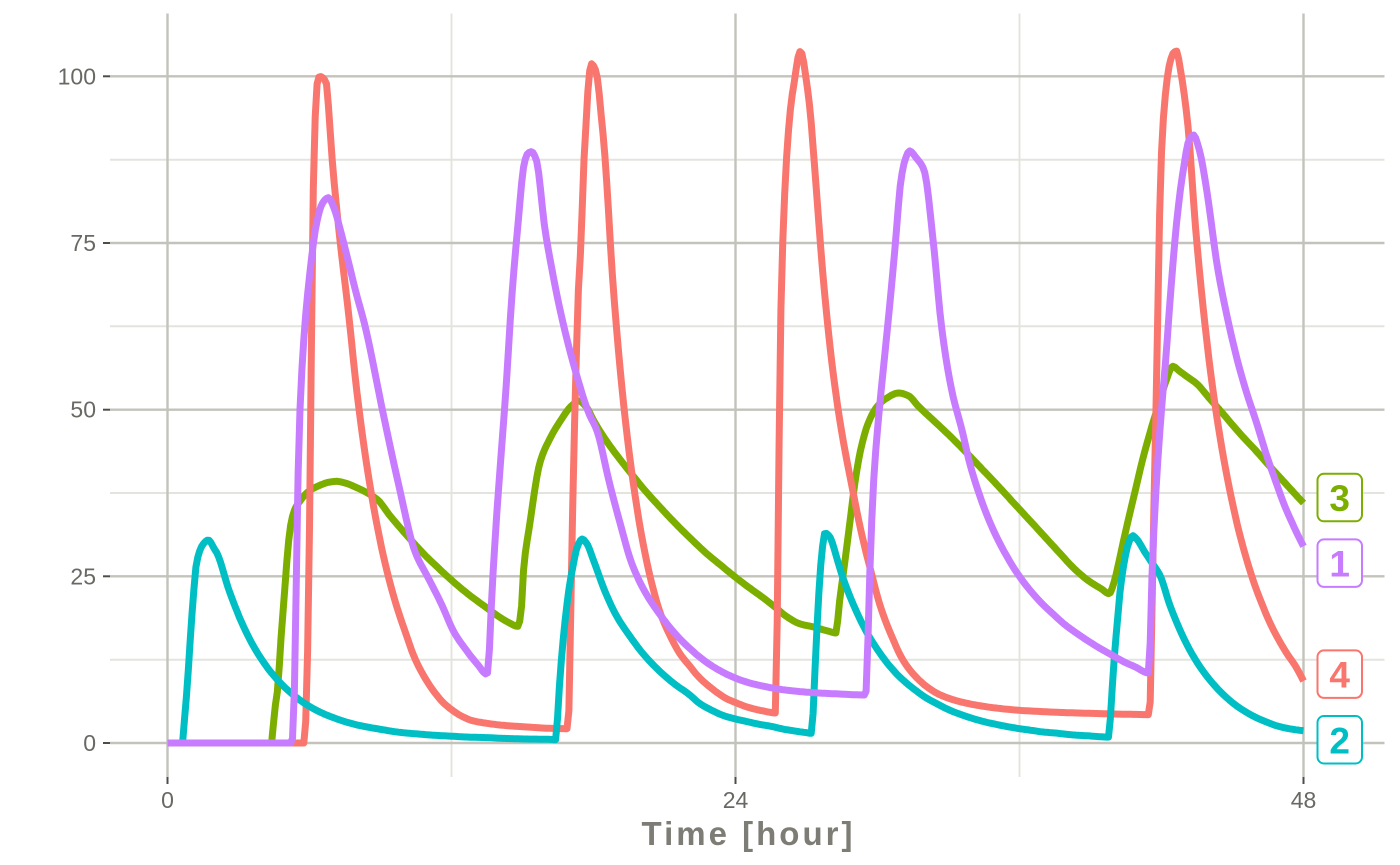 The width and height of the screenshot is (1400, 865). I want to click on svg-text: 4, so click(1339, 675).